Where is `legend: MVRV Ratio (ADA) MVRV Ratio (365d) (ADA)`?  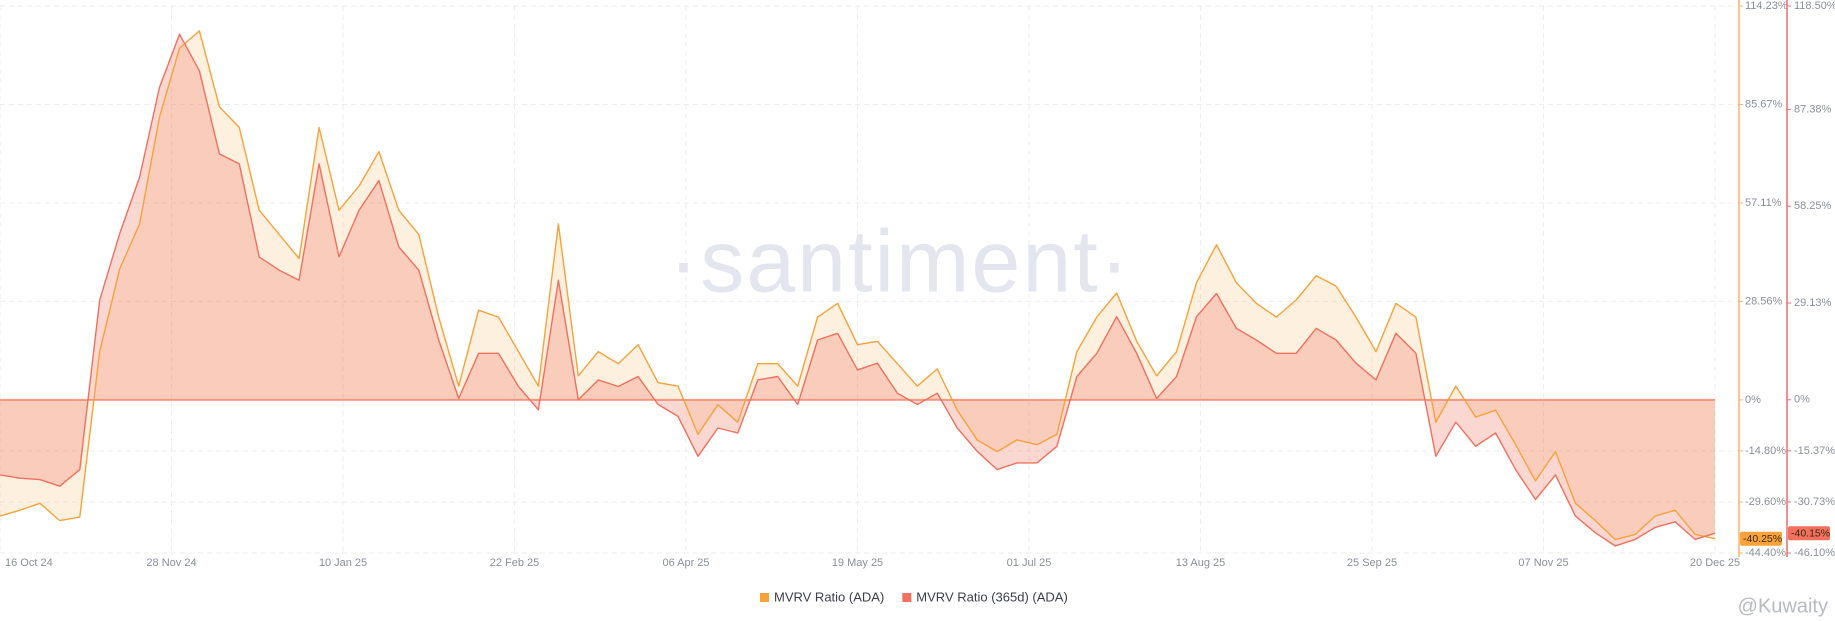 legend: MVRV Ratio (ADA) MVRV Ratio (365d) (ADA) is located at coordinates (914, 596).